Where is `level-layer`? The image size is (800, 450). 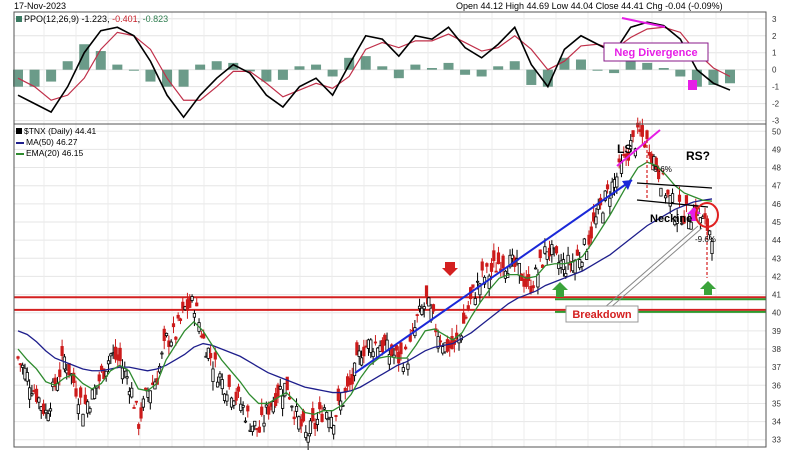
level-layer is located at coordinates (390, 304).